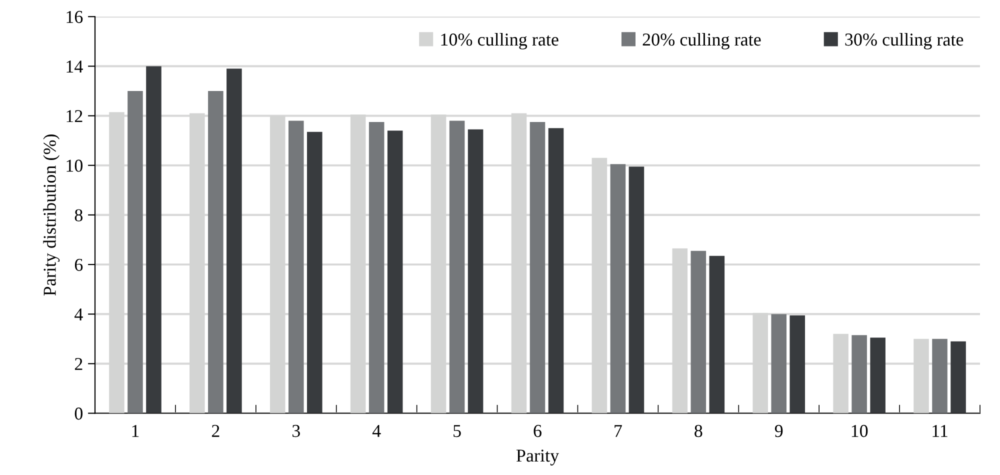  I want to click on x-tick-label: 8, so click(698, 431).